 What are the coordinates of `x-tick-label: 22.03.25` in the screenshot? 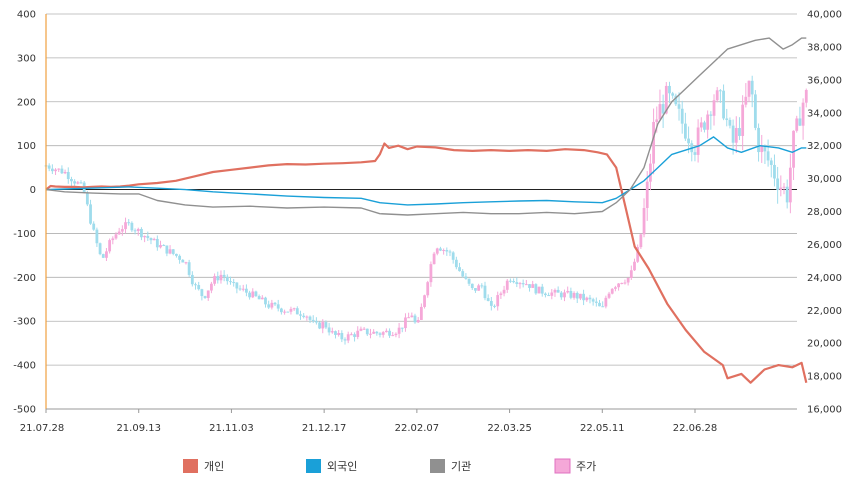 It's located at (509, 428).